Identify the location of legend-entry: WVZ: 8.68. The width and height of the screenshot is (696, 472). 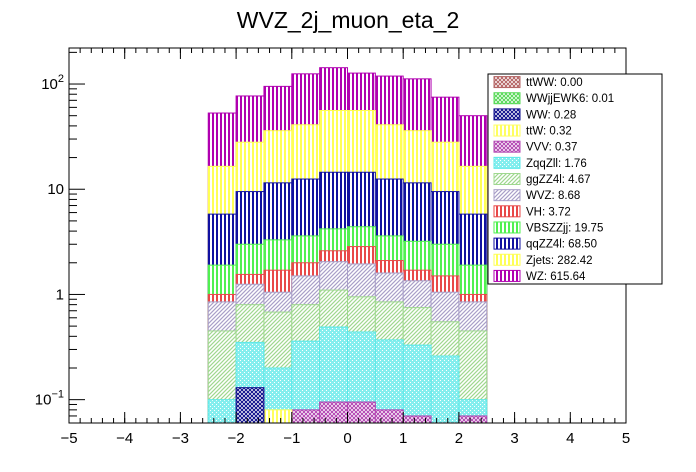
(536, 195).